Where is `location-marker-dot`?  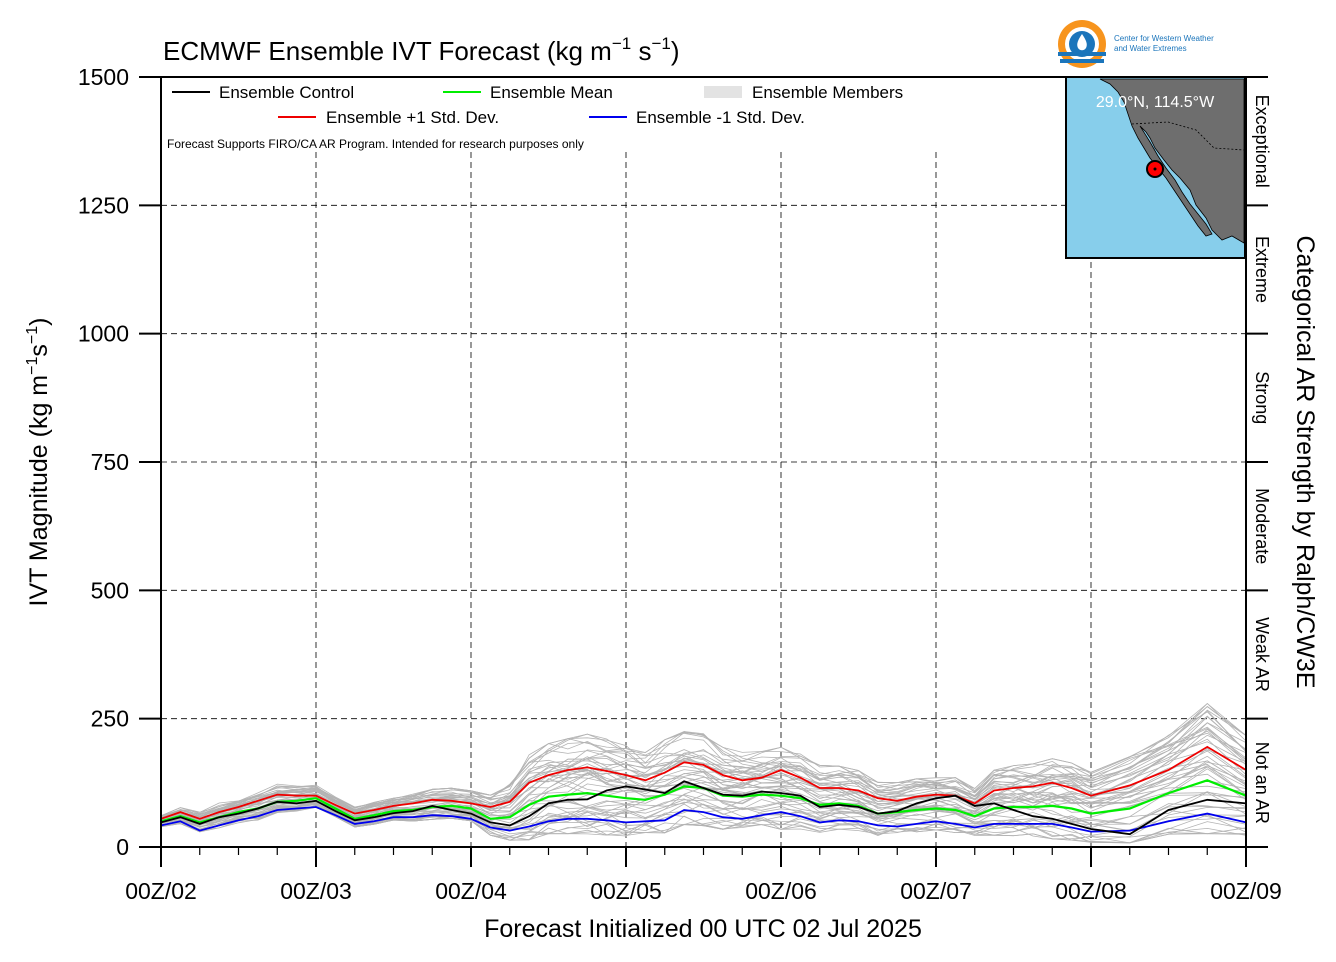
location-marker-dot is located at coordinates (1155, 169).